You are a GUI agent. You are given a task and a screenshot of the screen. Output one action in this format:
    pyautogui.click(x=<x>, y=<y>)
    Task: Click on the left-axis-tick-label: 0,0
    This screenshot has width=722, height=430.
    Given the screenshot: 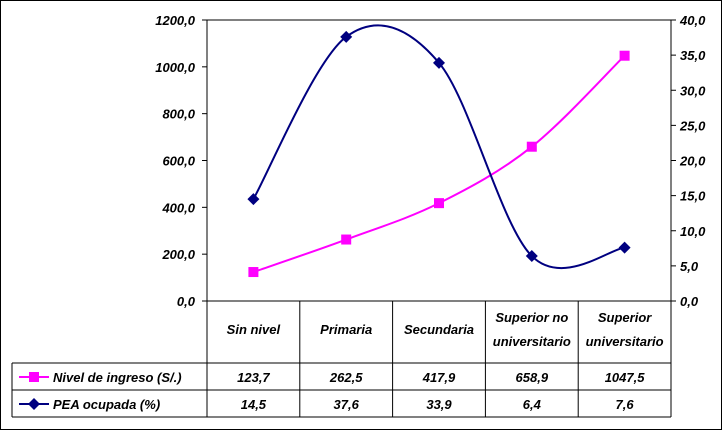 What is the action you would take?
    pyautogui.click(x=186, y=301)
    